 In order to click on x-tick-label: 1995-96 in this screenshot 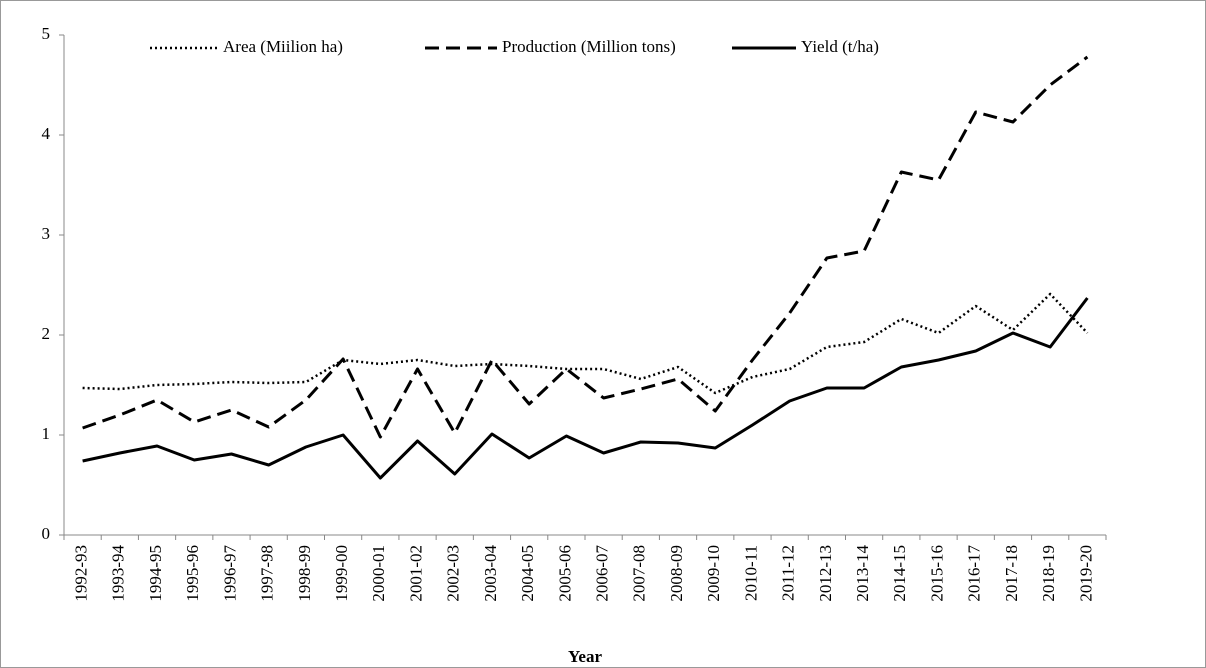, I will do `click(192, 573)`.